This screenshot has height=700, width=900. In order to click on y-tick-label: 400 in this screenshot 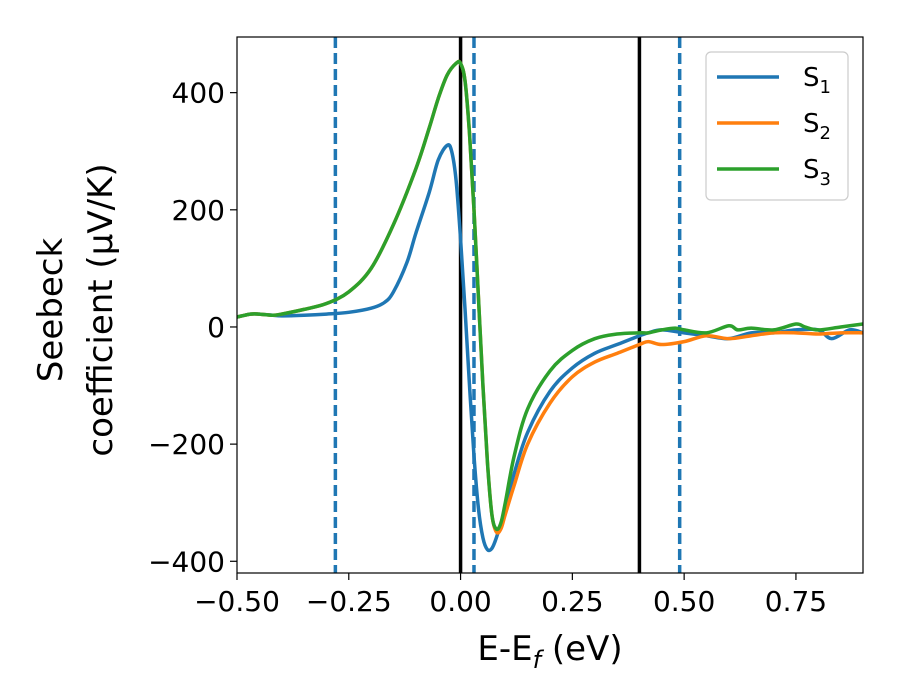, I will do `click(198, 93)`.